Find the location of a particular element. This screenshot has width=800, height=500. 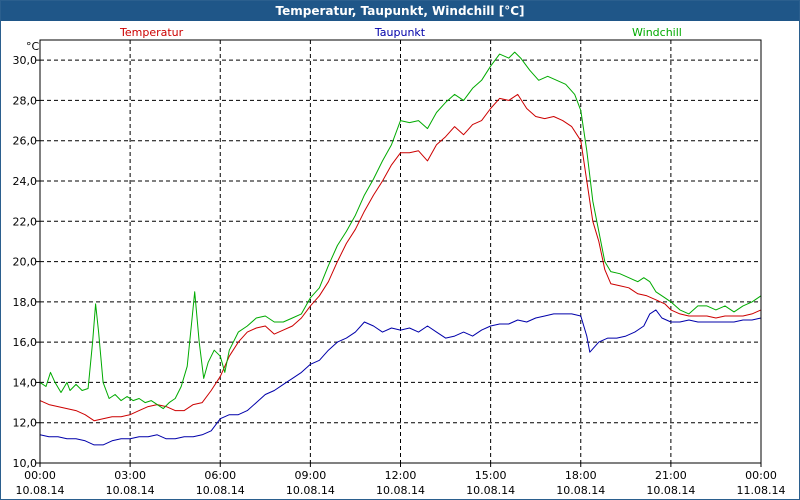

legend-item-windchill: Windchill is located at coordinates (657, 32).